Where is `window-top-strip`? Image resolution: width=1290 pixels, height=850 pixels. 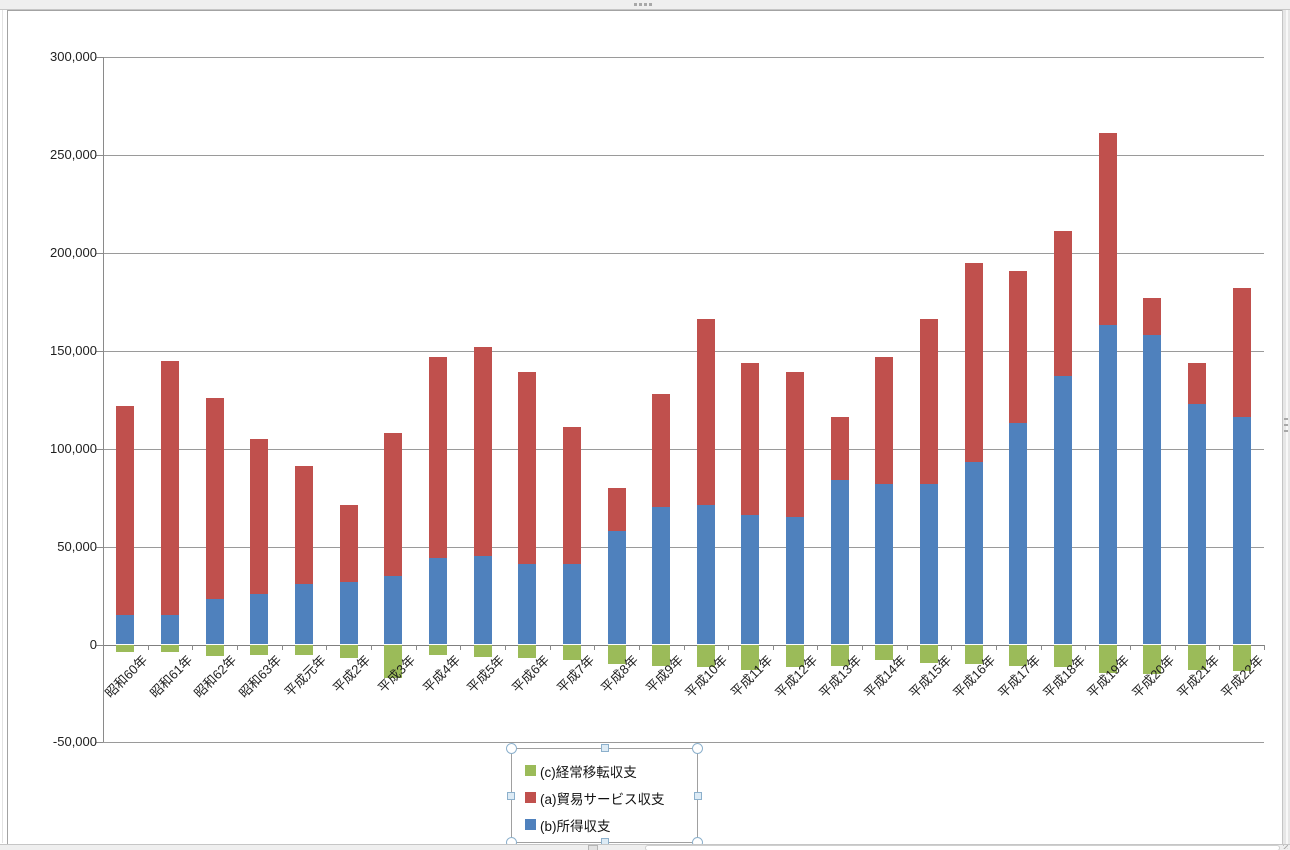
window-top-strip is located at coordinates (645, 5).